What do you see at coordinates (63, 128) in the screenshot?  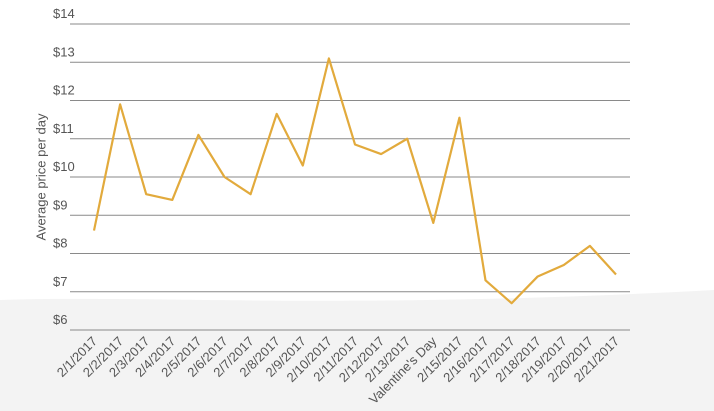 I see `y-tick-label: $11` at bounding box center [63, 128].